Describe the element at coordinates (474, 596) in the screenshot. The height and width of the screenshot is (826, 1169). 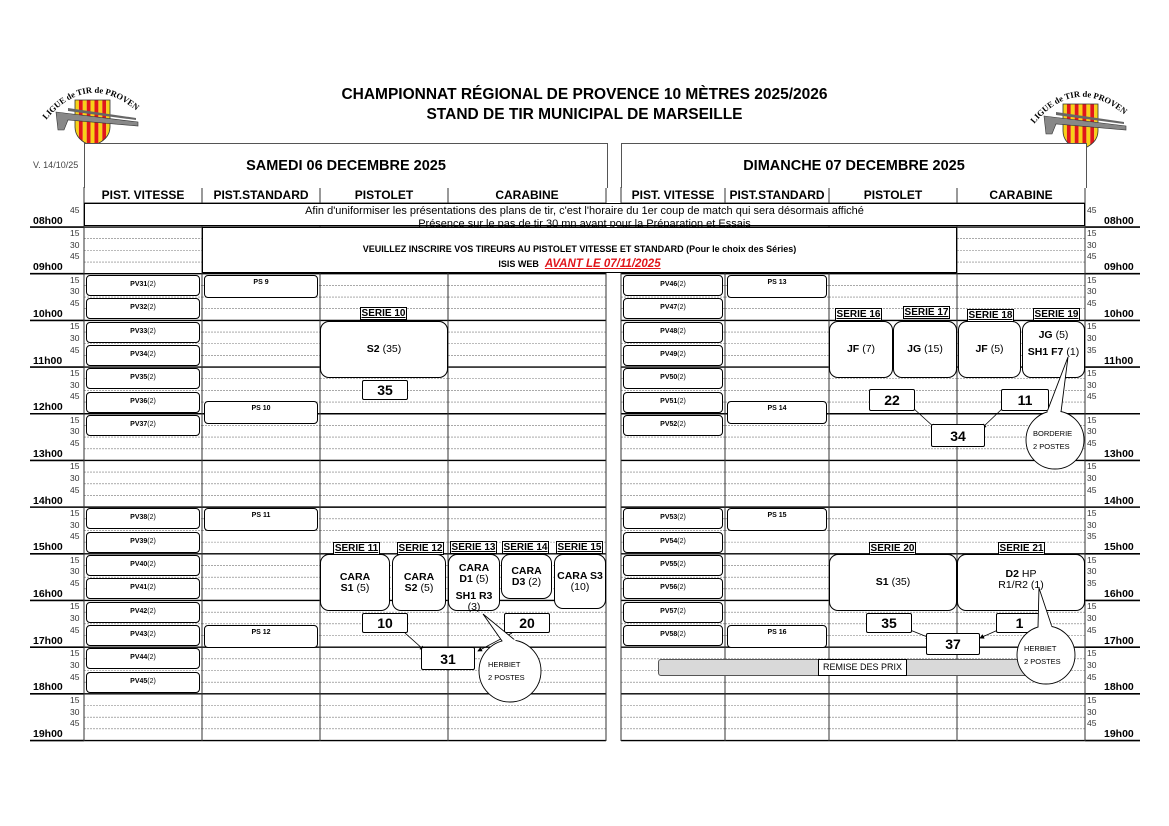
I see `serie-block-line: SH1 R3` at that location.